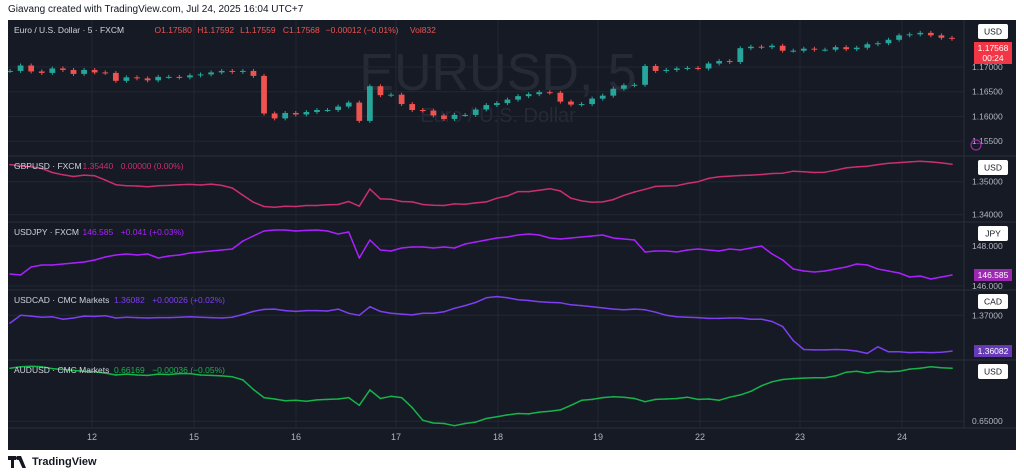 This screenshot has height=472, width=1024. What do you see at coordinates (987, 421) in the screenshot?
I see `y-tick-label: 0.65000` at bounding box center [987, 421].